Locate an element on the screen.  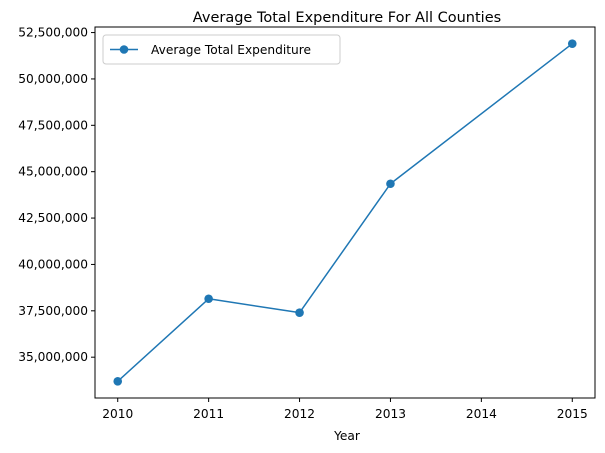
y-tick-label: 35,000,000 is located at coordinates (53, 357).